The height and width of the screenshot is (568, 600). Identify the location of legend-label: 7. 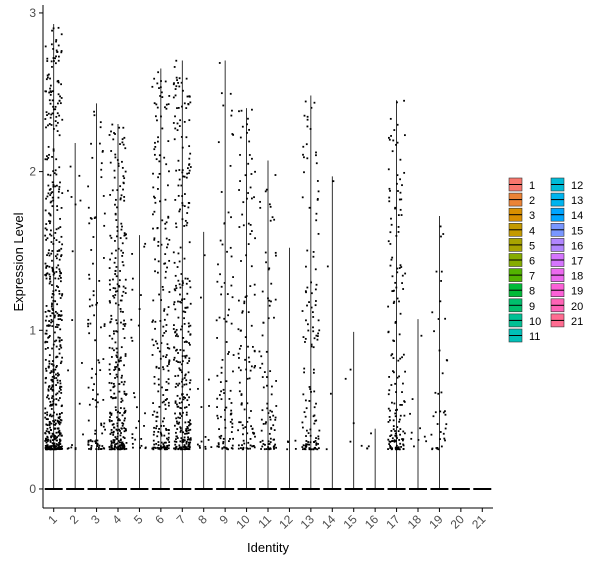
(532, 277).